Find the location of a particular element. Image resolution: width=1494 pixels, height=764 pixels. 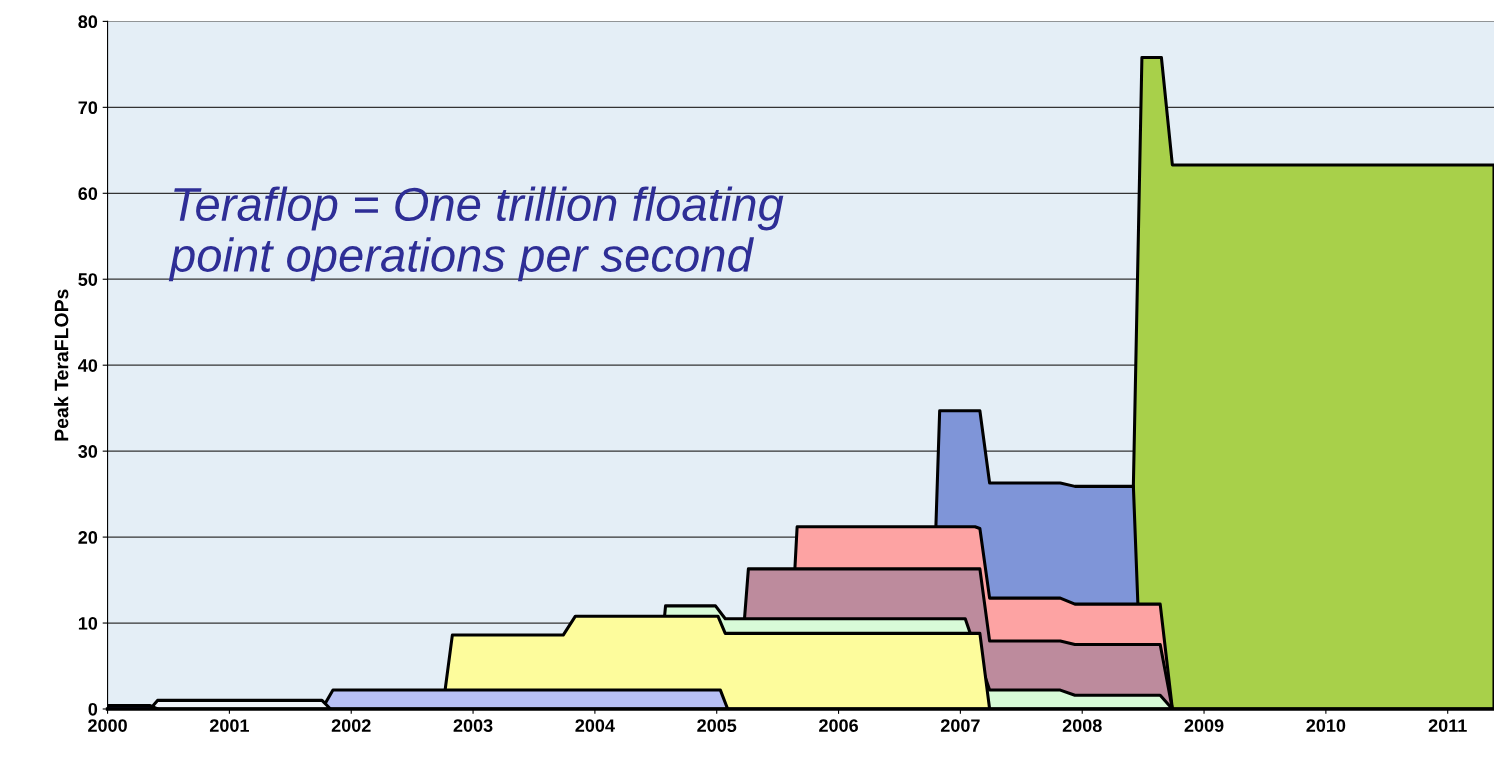

y-tick-label: 30 is located at coordinates (88, 451).